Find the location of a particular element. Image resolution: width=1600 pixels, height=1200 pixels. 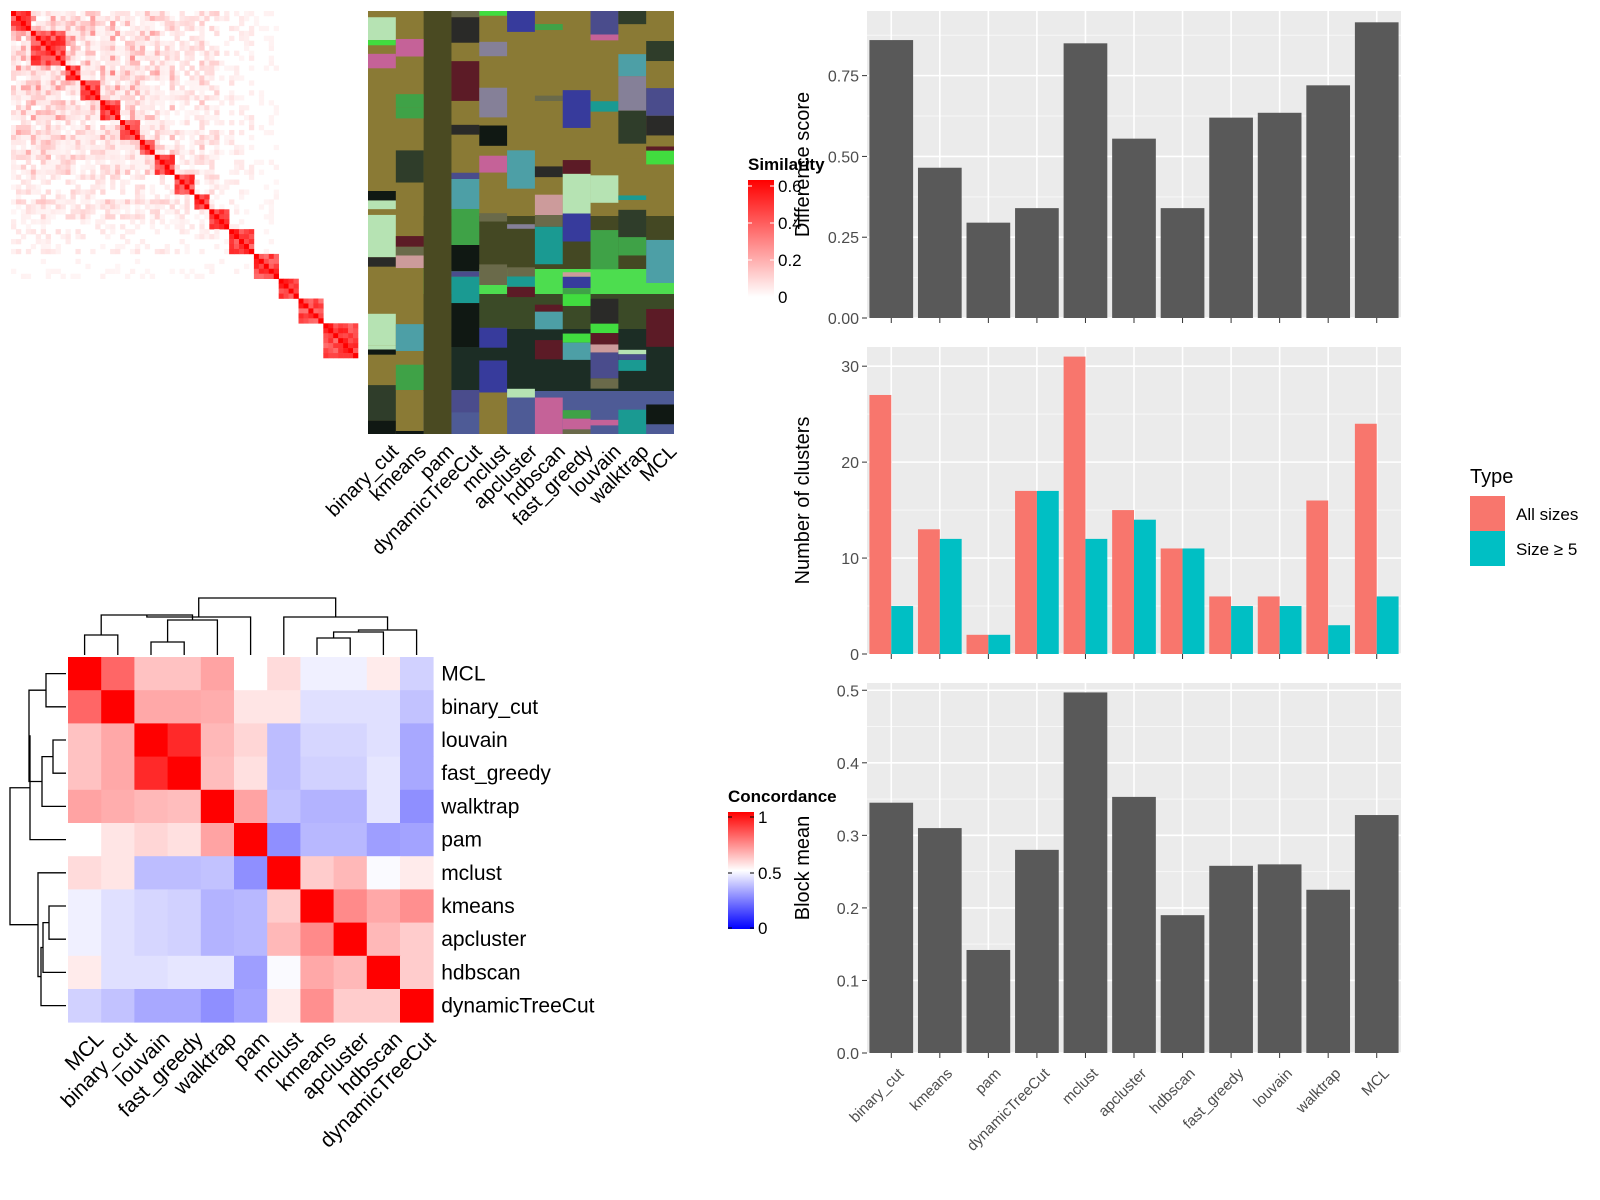

bar is located at coordinates (1279, 958).